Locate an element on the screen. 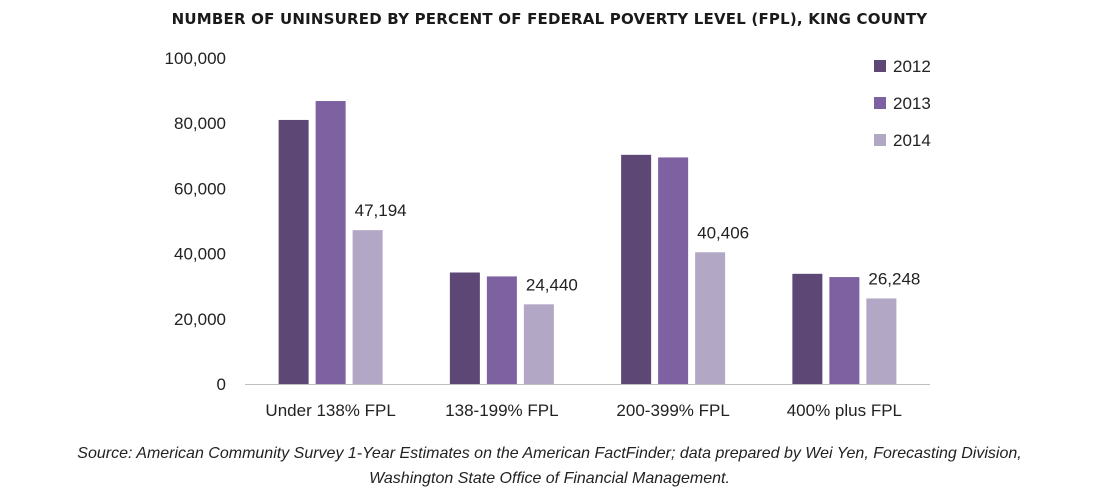 This screenshot has width=1099, height=495. legend-label: 2013 is located at coordinates (912, 103).